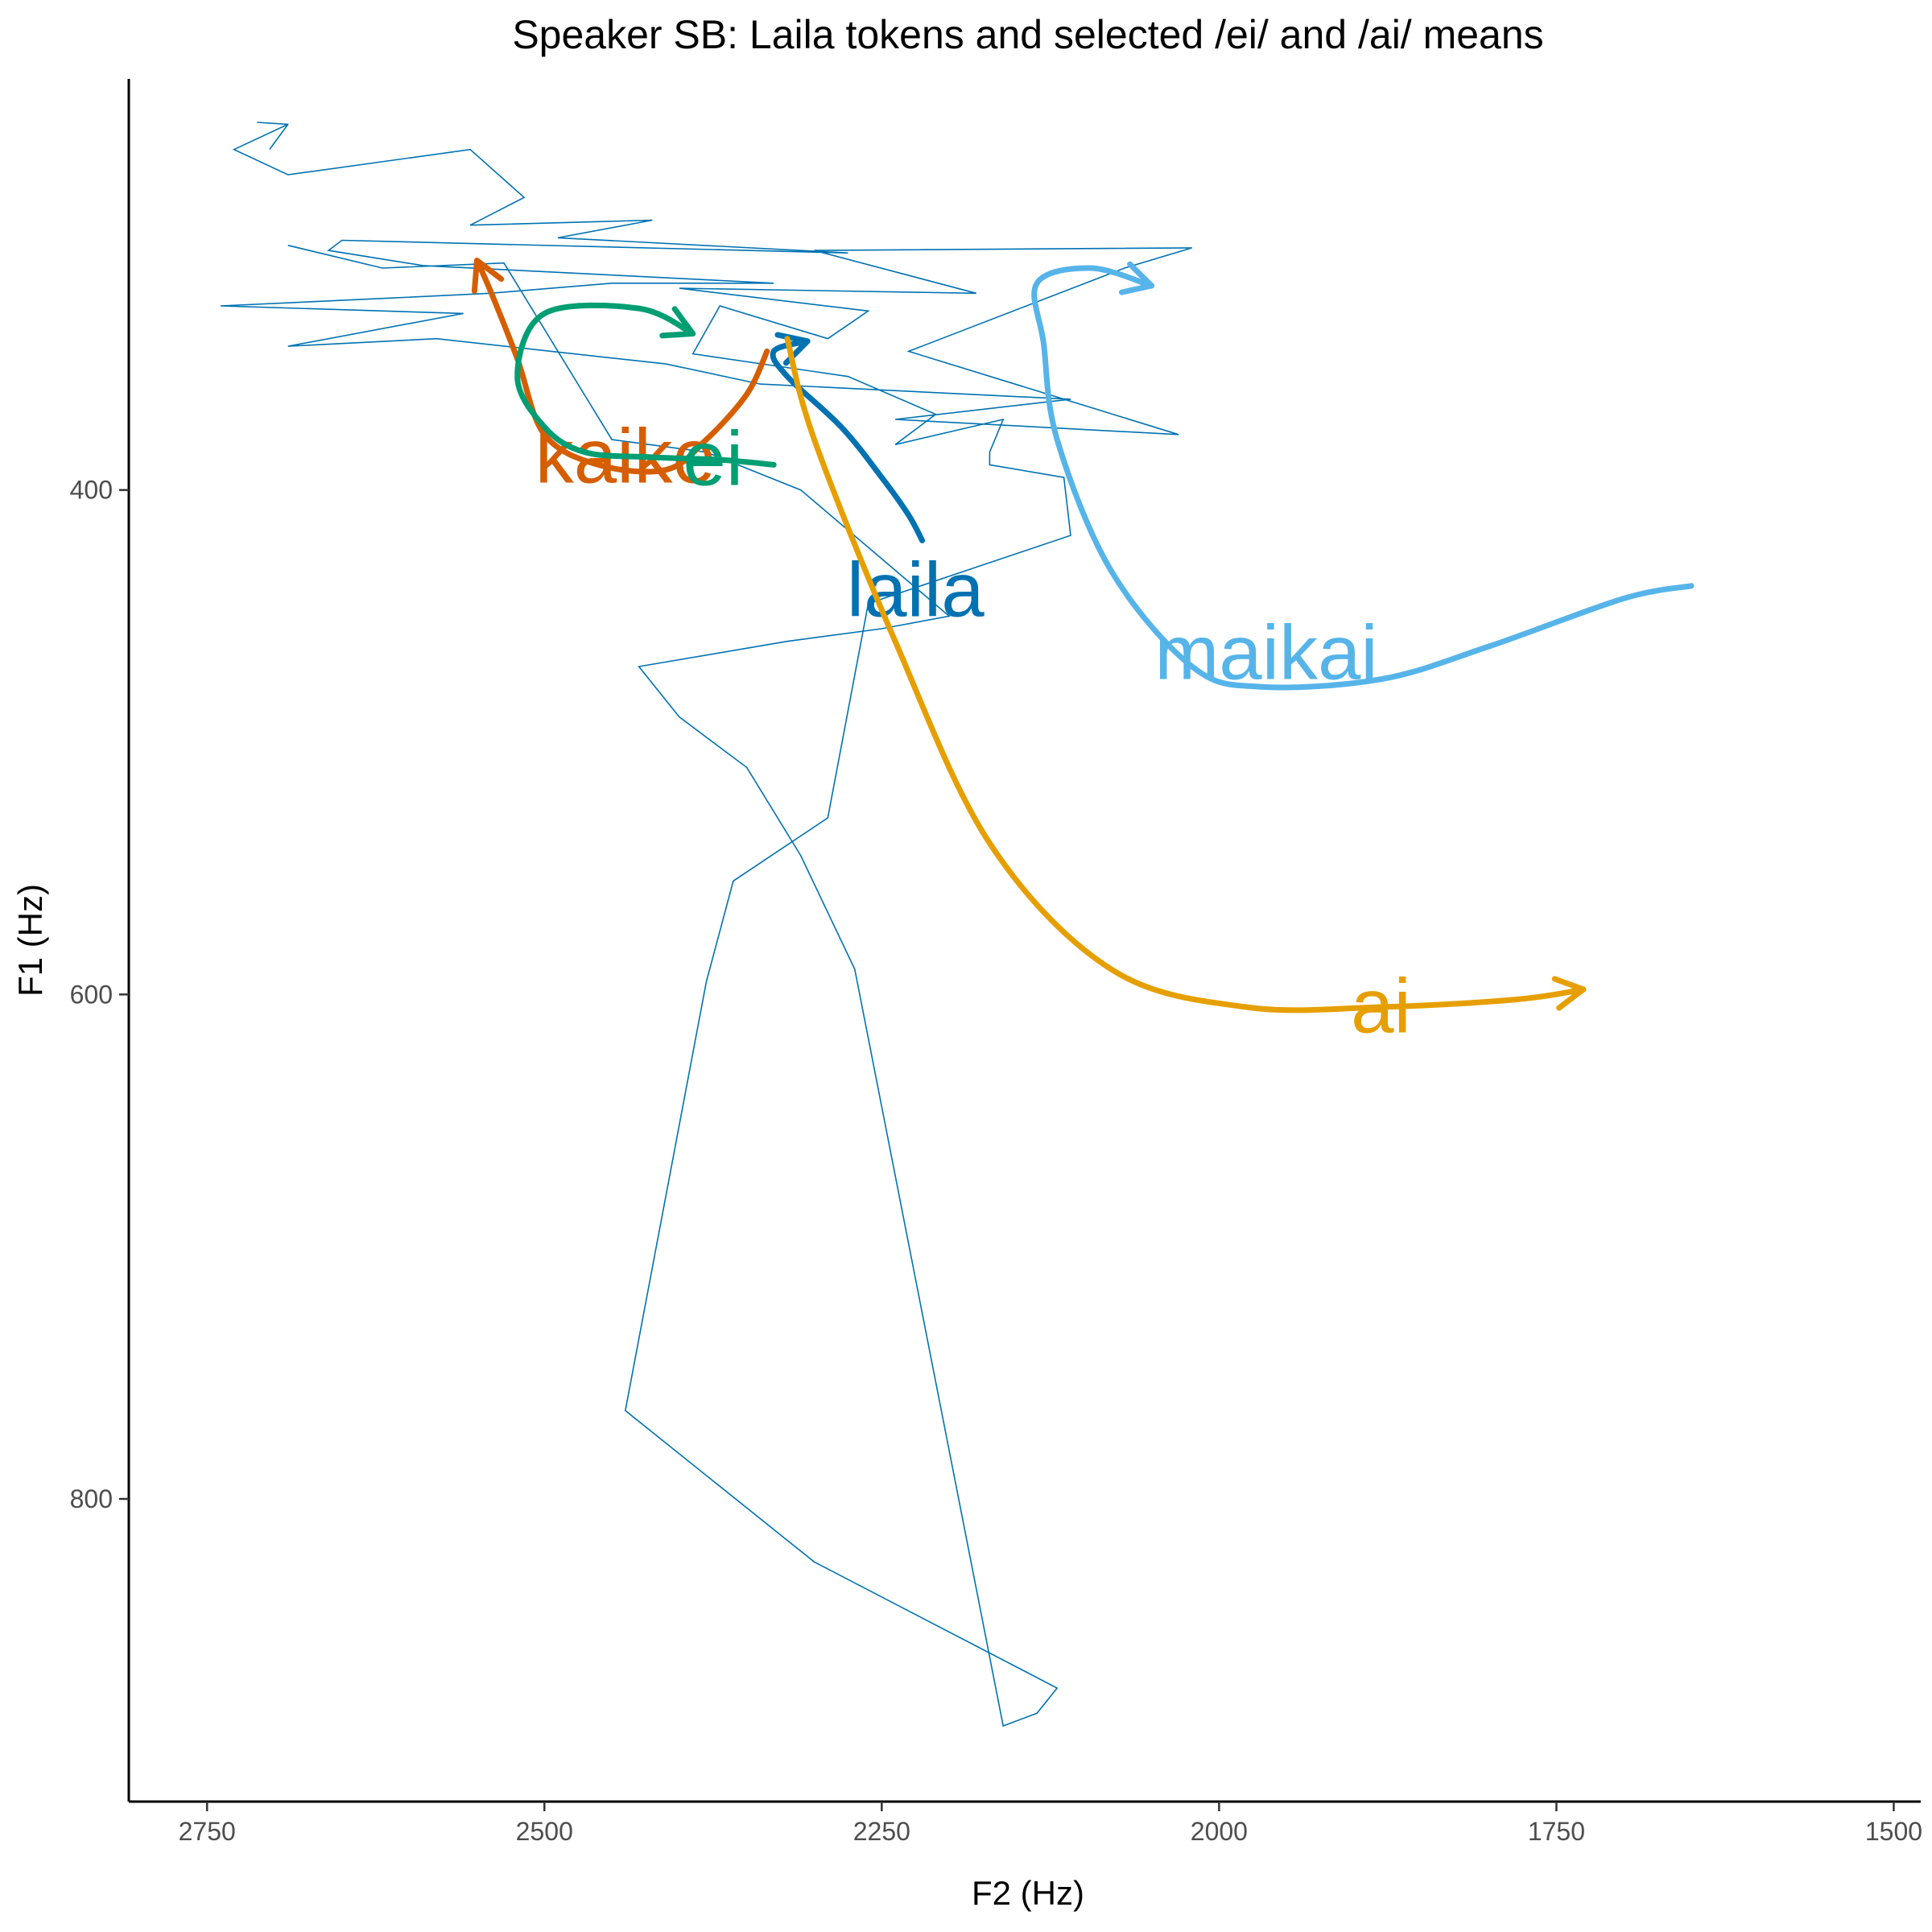 Image resolution: width=1932 pixels, height=1932 pixels. I want to click on y-axis-title: F1 (Hz), so click(30, 940).